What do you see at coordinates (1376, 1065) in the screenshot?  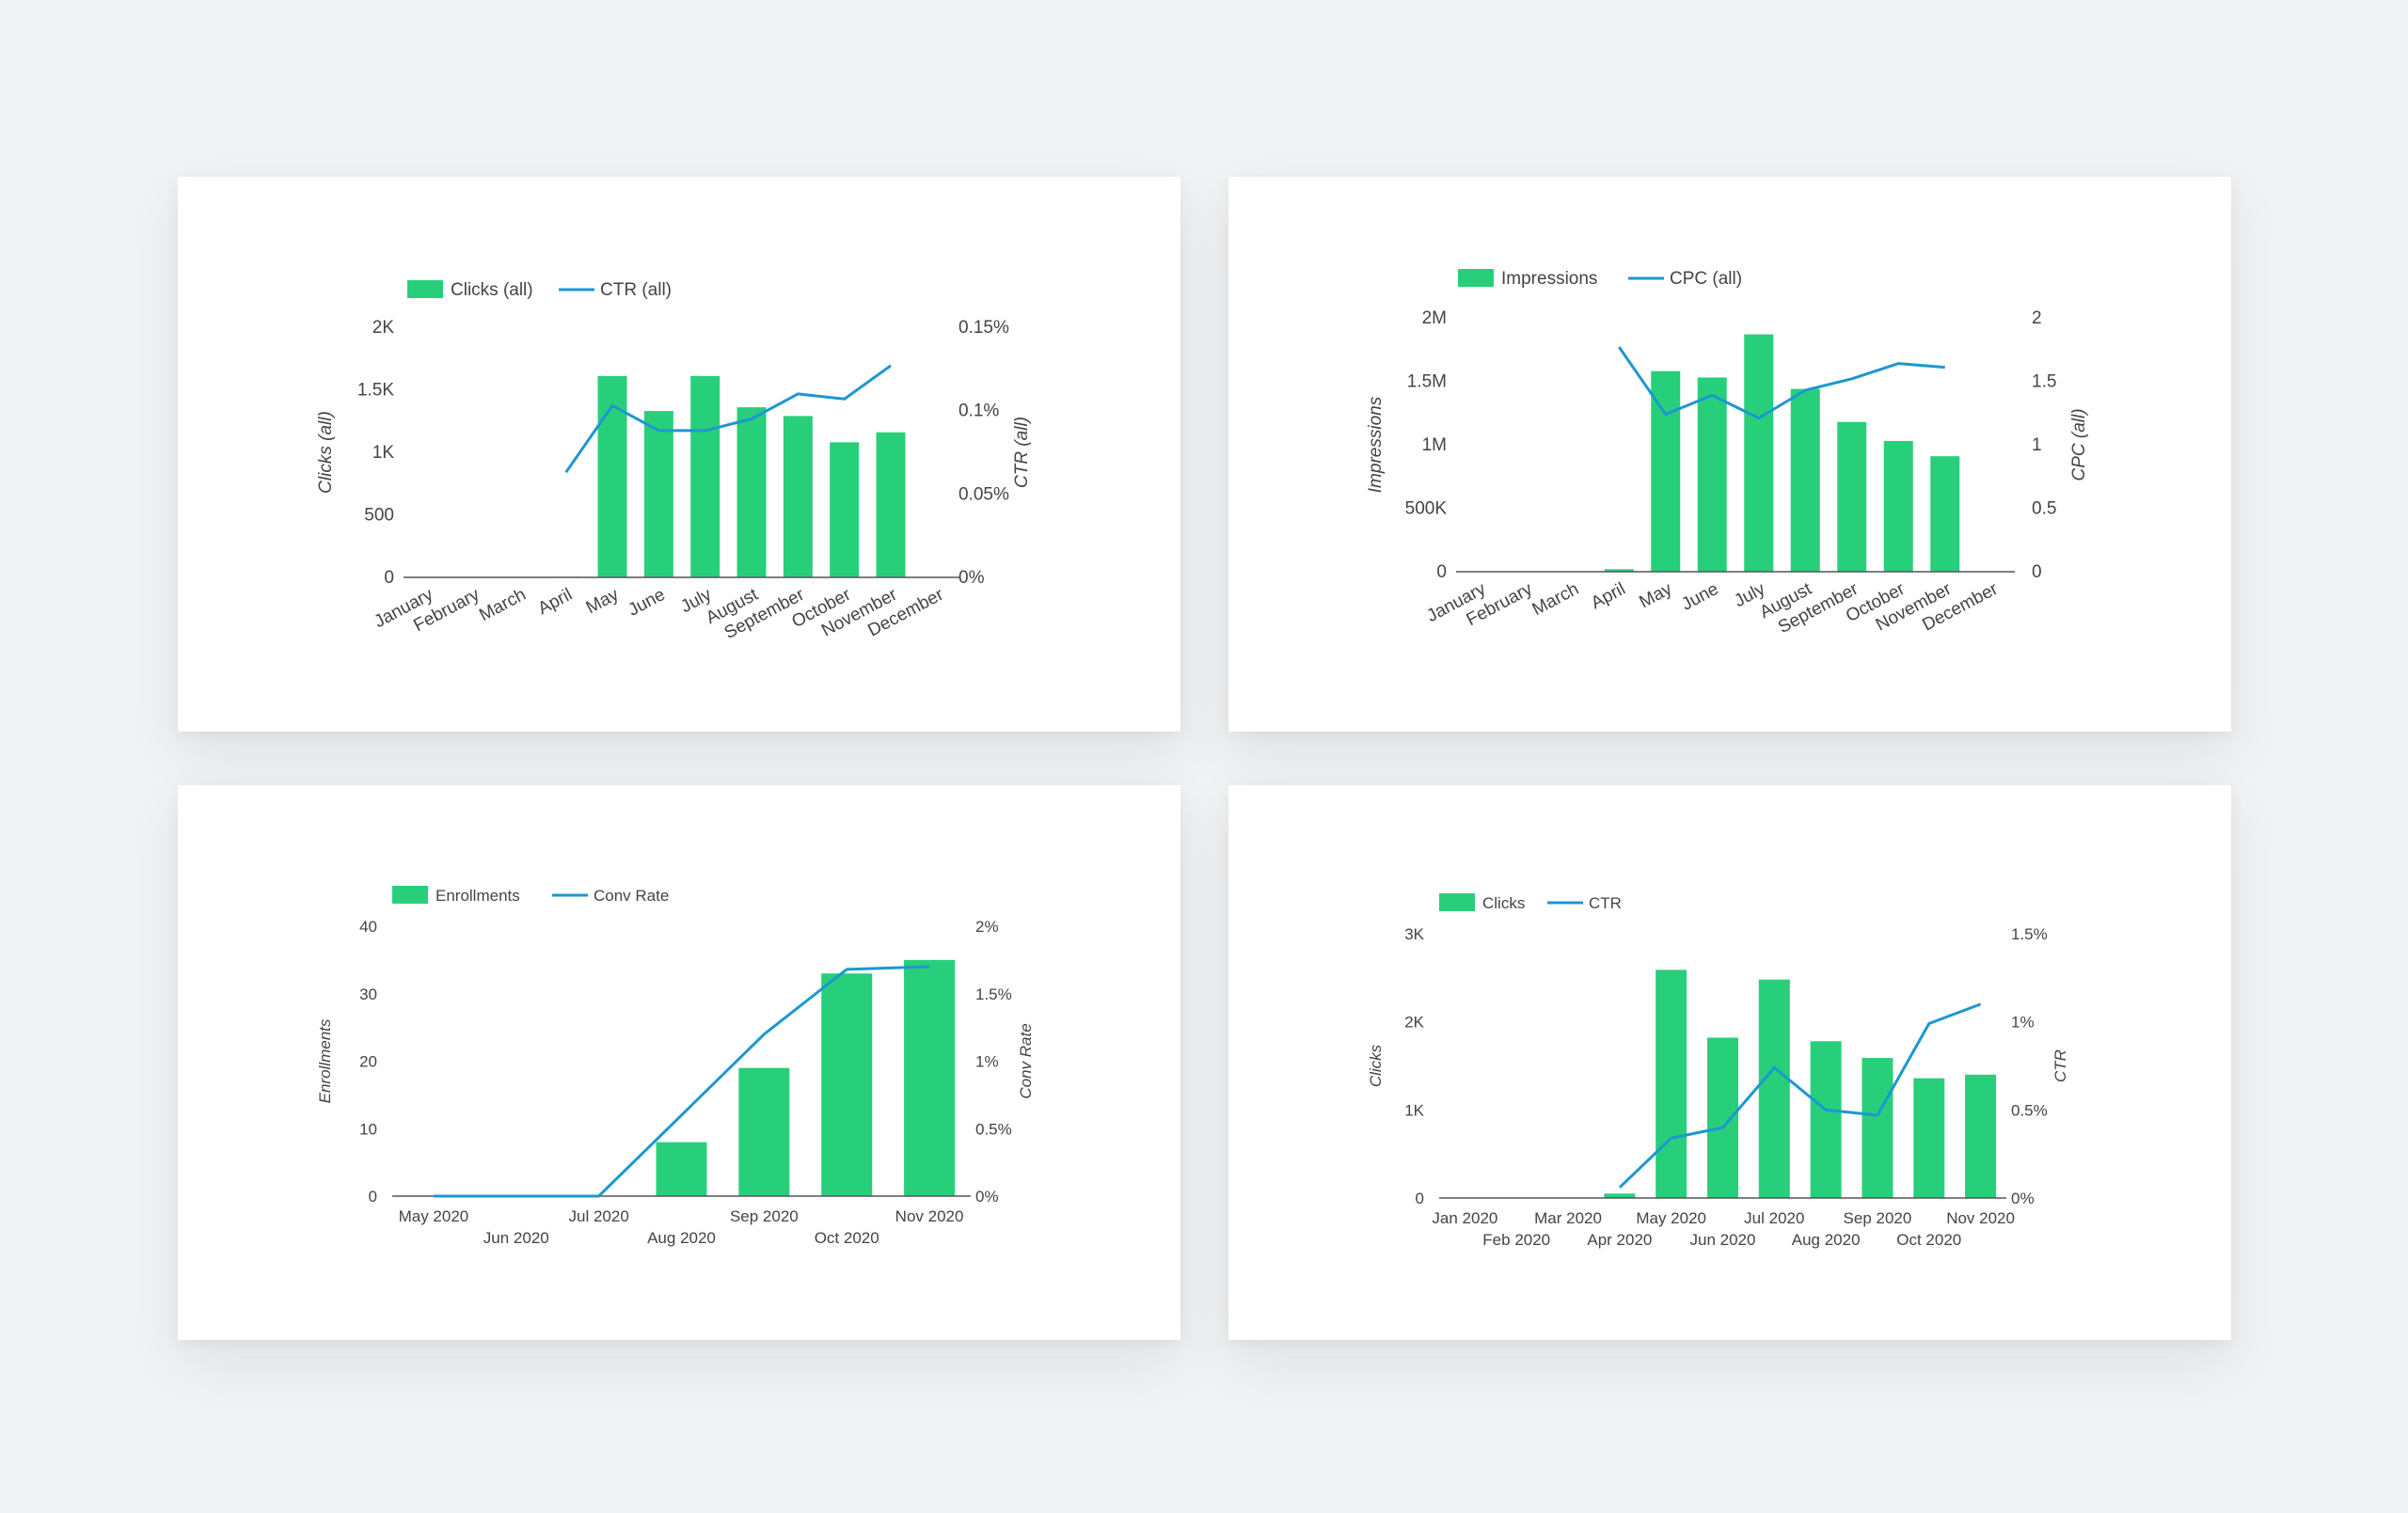 I see `y-axis-title: Clicks` at bounding box center [1376, 1065].